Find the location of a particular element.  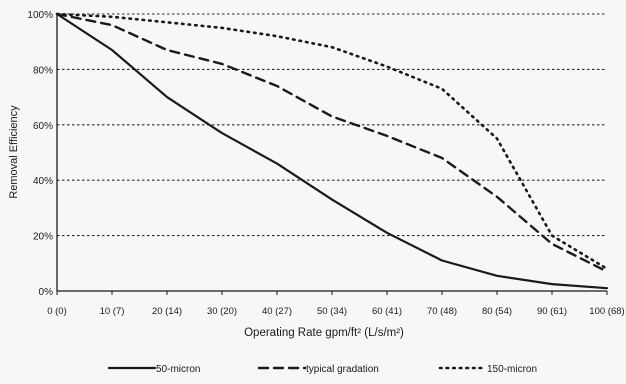

x-tick-label: 20 (14) is located at coordinates (167, 311).